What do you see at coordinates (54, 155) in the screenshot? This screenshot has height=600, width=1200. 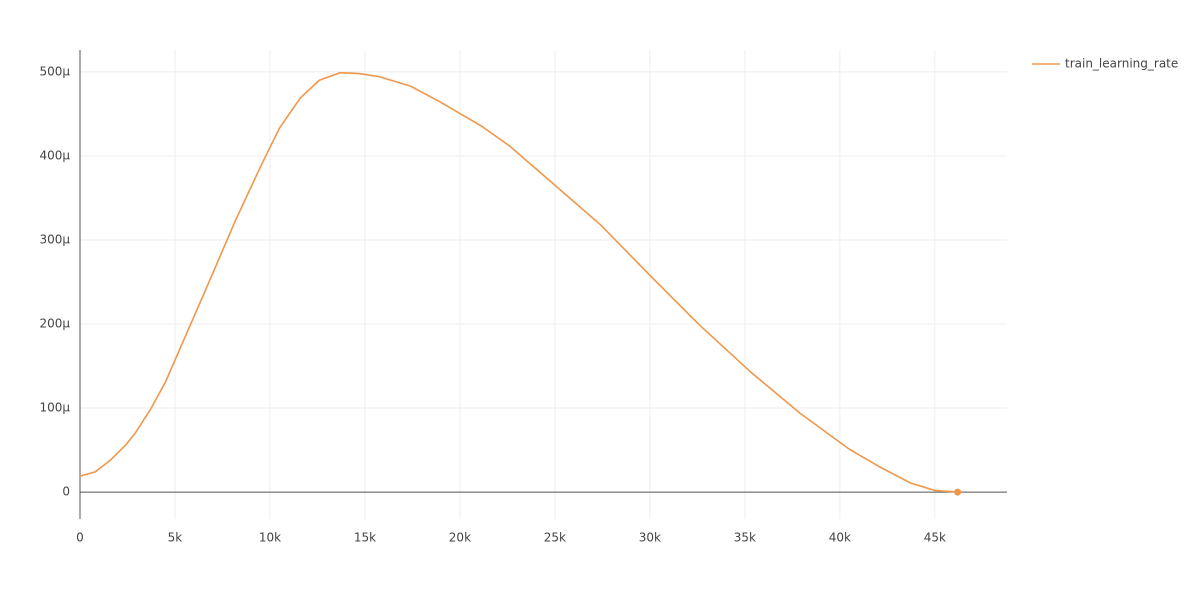 I see `y-tick-label: 400μ` at bounding box center [54, 155].